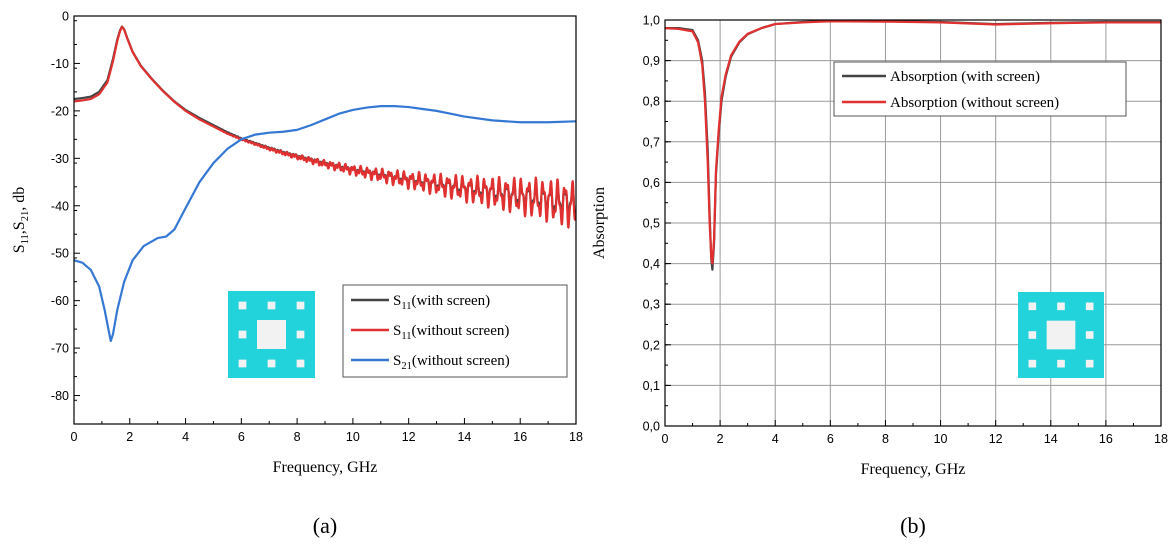  I want to click on y-tick-label: 1,0, so click(651, 21).